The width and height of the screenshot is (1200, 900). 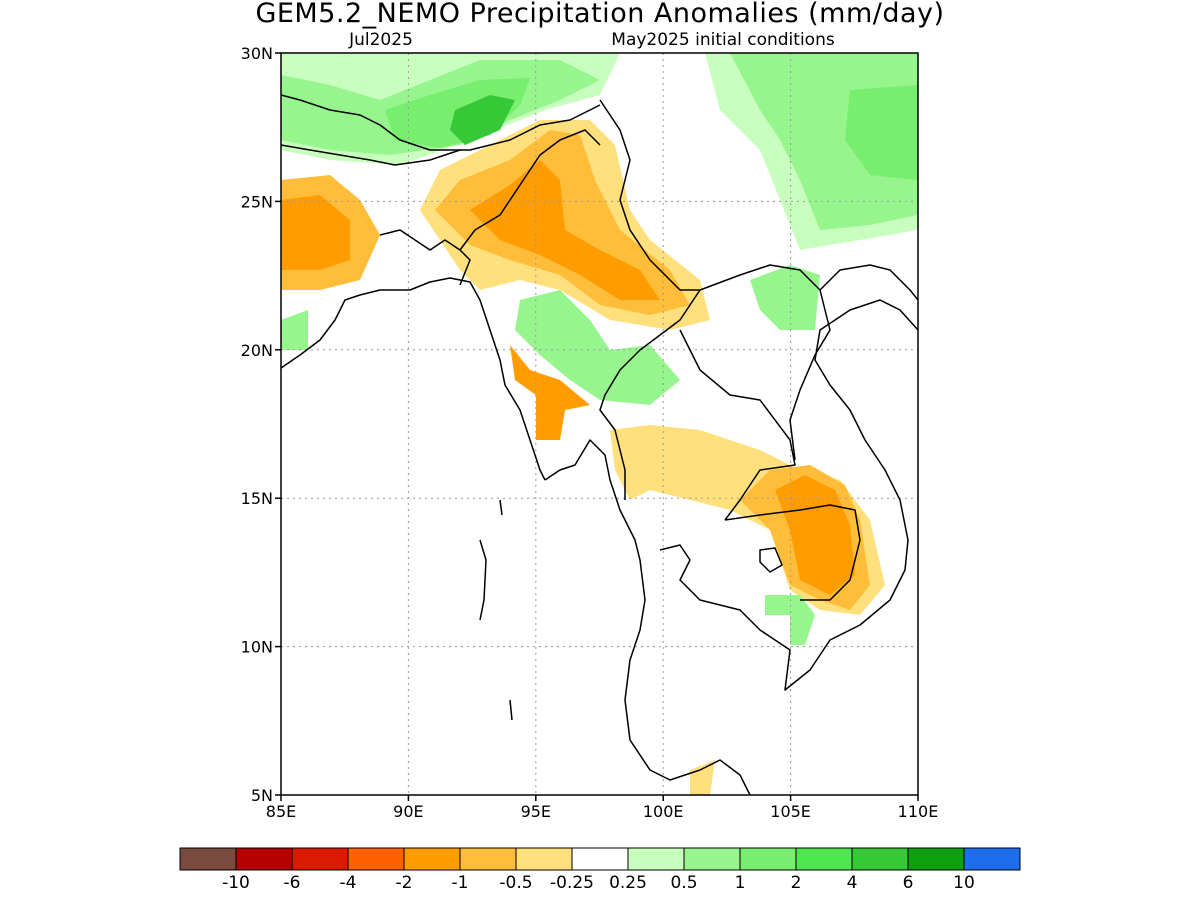 I want to click on y-tick-label: 15N, so click(x=257, y=498).